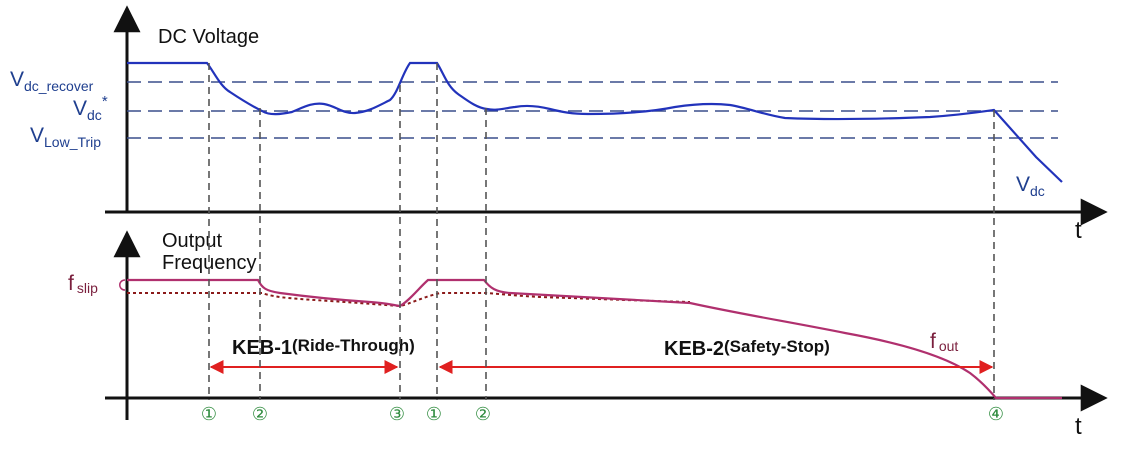 Image resolution: width=1123 pixels, height=451 pixels. What do you see at coordinates (1078, 426) in the screenshot?
I see `bottom-axis-t-label: t` at bounding box center [1078, 426].